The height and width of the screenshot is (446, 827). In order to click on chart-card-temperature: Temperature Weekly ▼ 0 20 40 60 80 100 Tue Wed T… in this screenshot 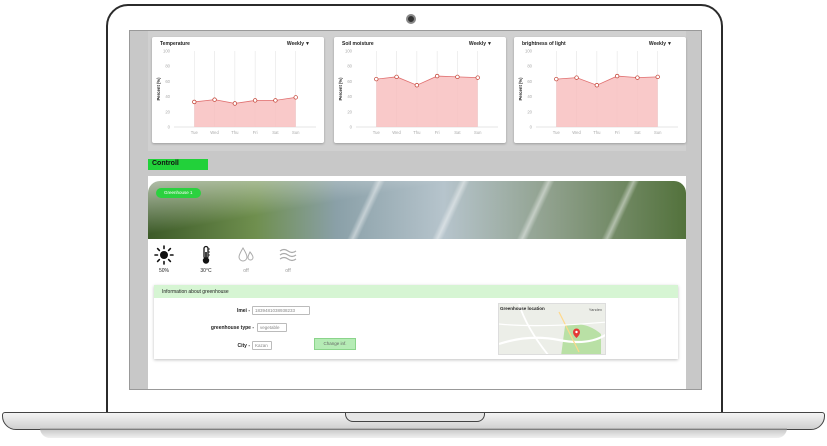, I will do `click(238, 90)`.